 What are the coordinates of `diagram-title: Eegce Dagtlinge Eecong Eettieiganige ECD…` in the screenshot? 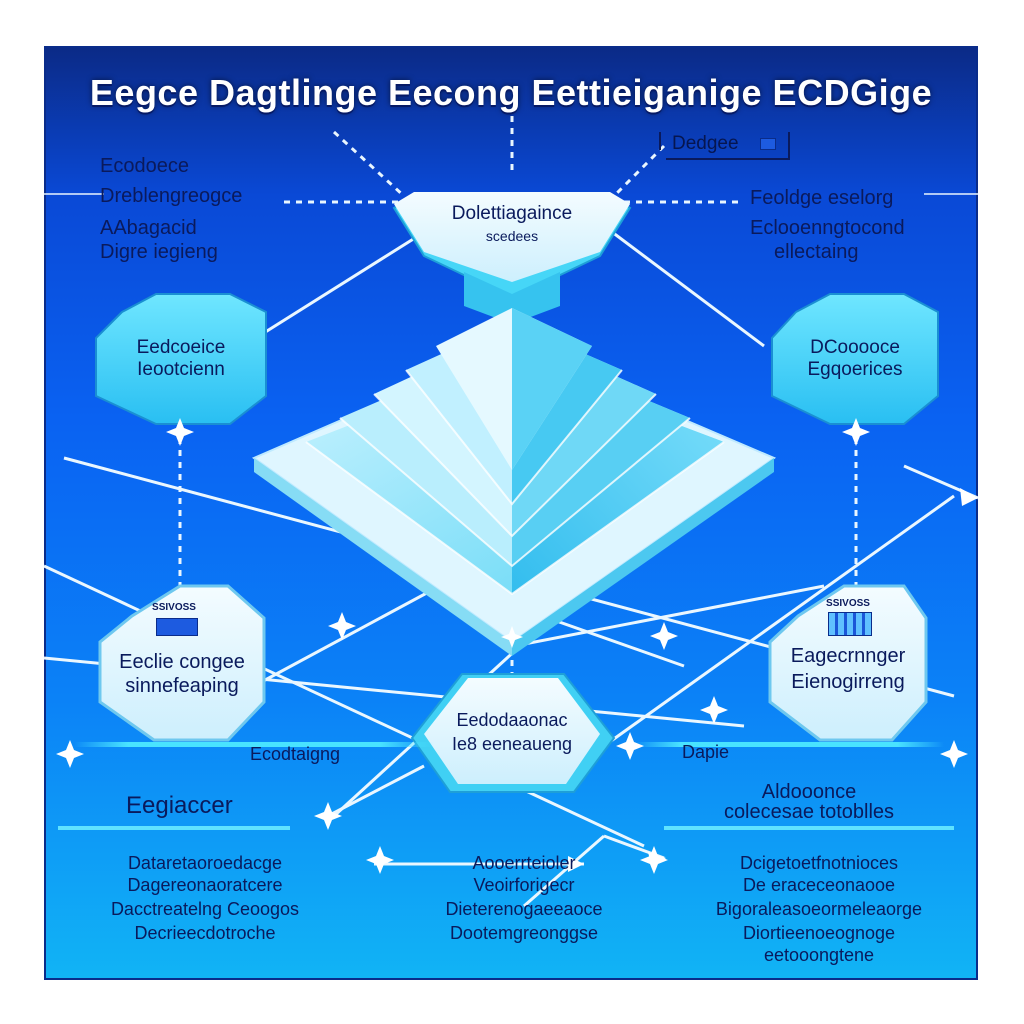 It's located at (511, 92).